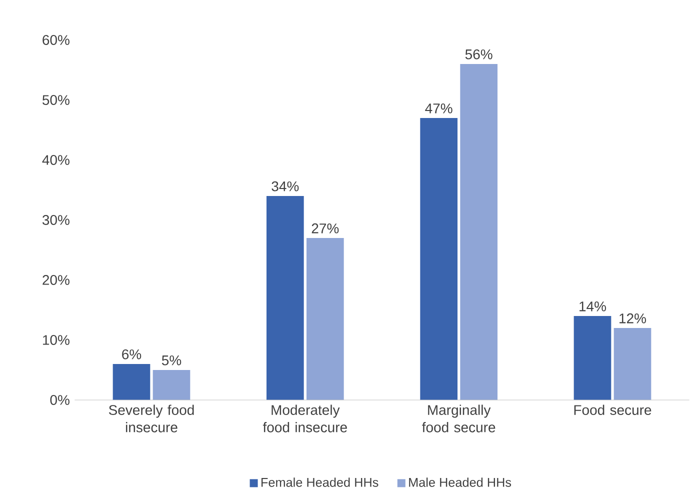 The width and height of the screenshot is (696, 496). What do you see at coordinates (151, 418) in the screenshot?
I see `x-tick-label: Severely food insecure` at bounding box center [151, 418].